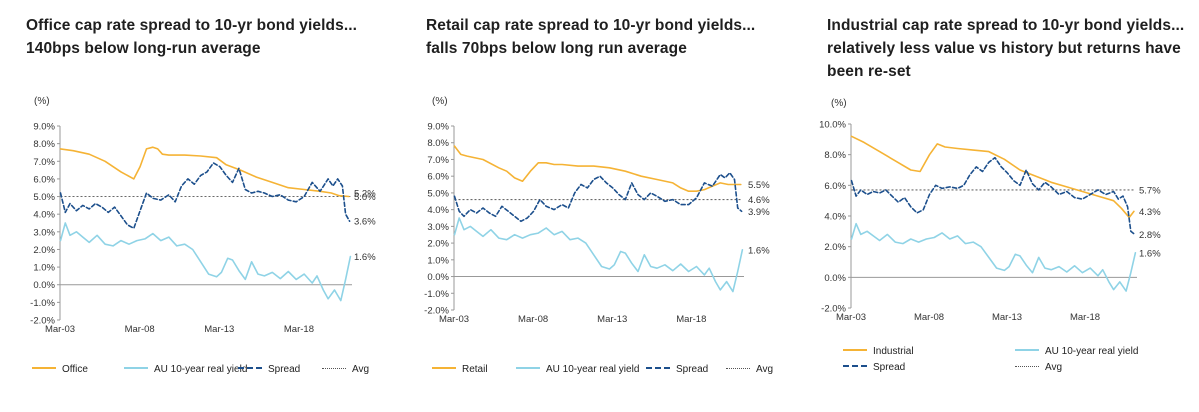 This screenshot has height=412, width=1199. Describe the element at coordinates (204, 172) in the screenshot. I see `series-line-office` at that location.